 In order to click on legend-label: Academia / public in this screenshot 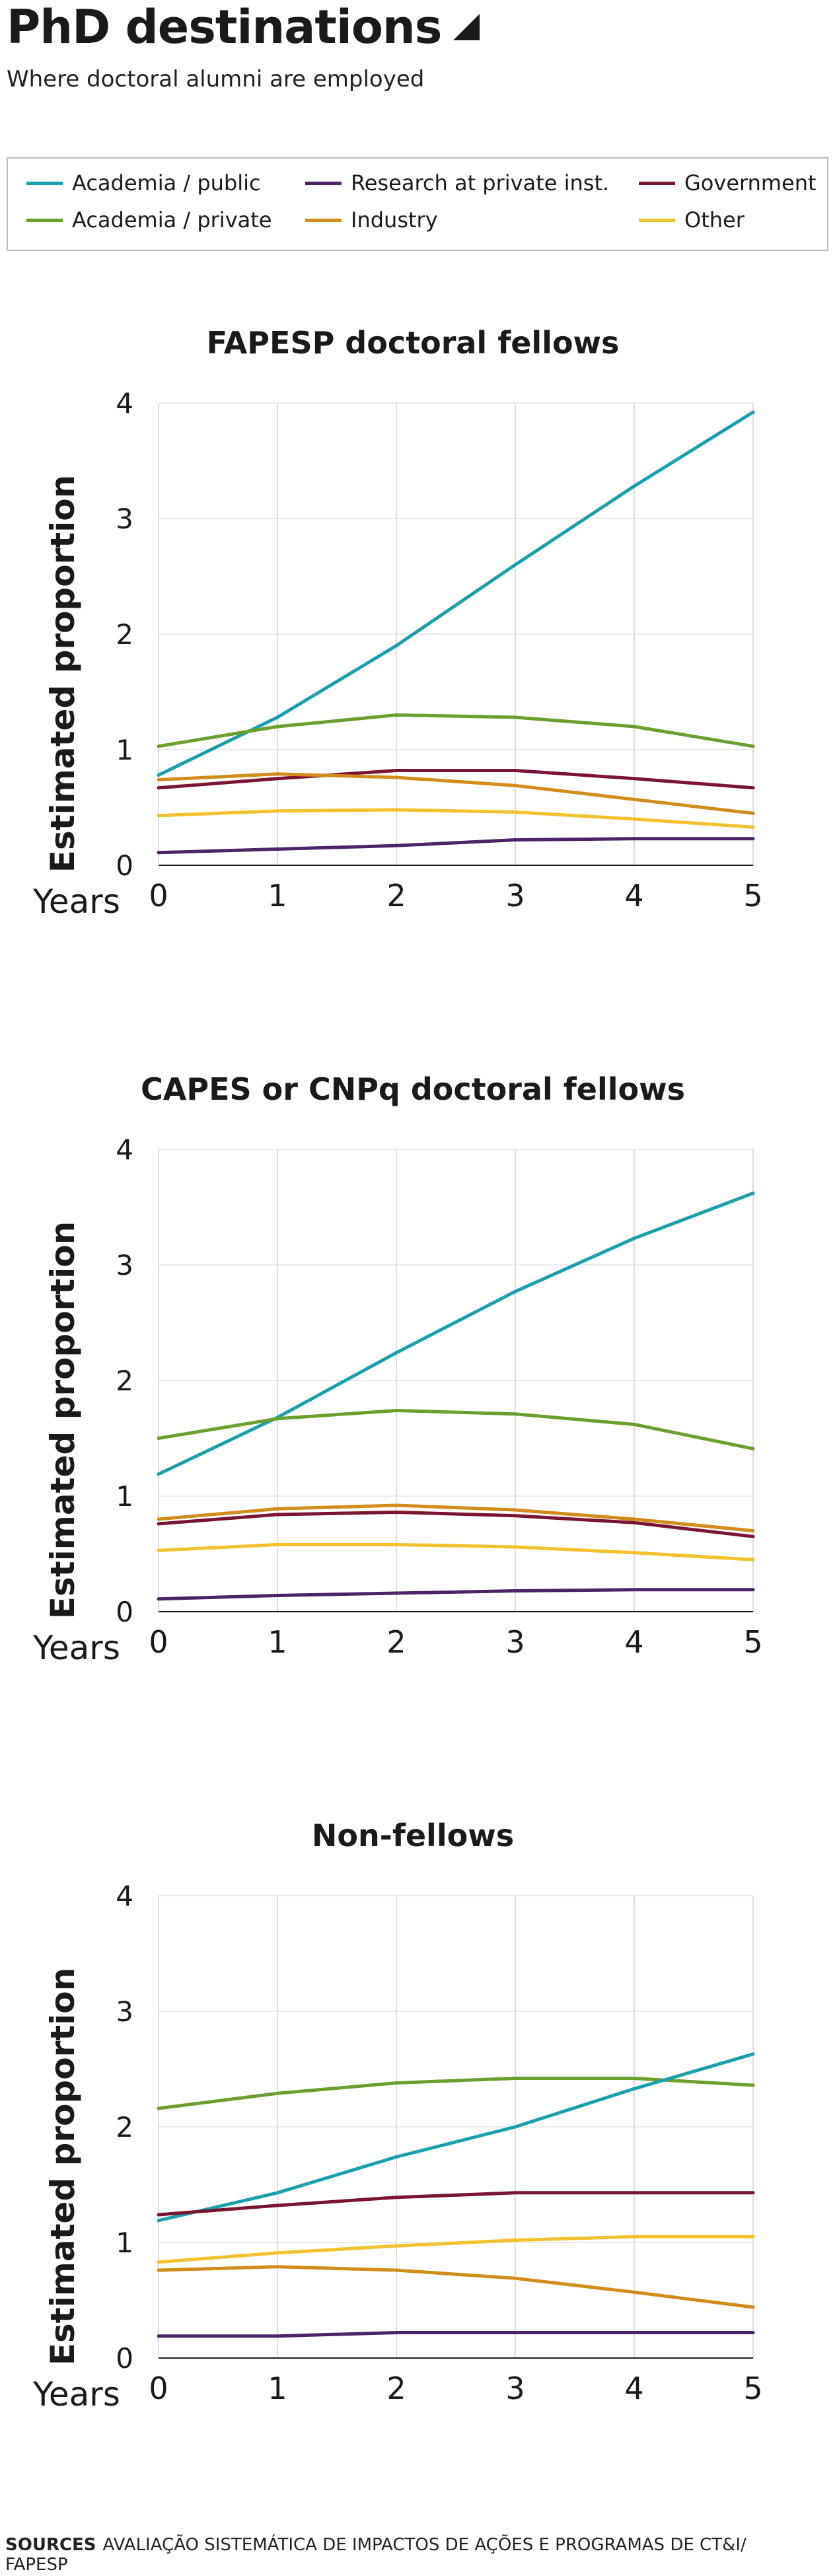, I will do `click(166, 183)`.